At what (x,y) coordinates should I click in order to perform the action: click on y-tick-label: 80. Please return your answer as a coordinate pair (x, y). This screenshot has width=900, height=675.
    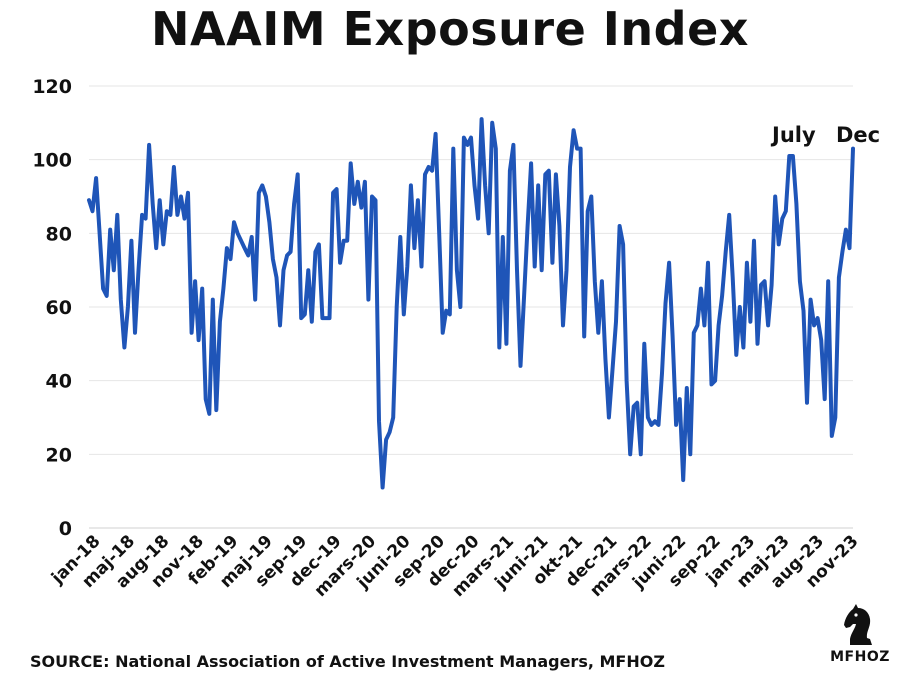
    Looking at the image, I should click on (59, 234).